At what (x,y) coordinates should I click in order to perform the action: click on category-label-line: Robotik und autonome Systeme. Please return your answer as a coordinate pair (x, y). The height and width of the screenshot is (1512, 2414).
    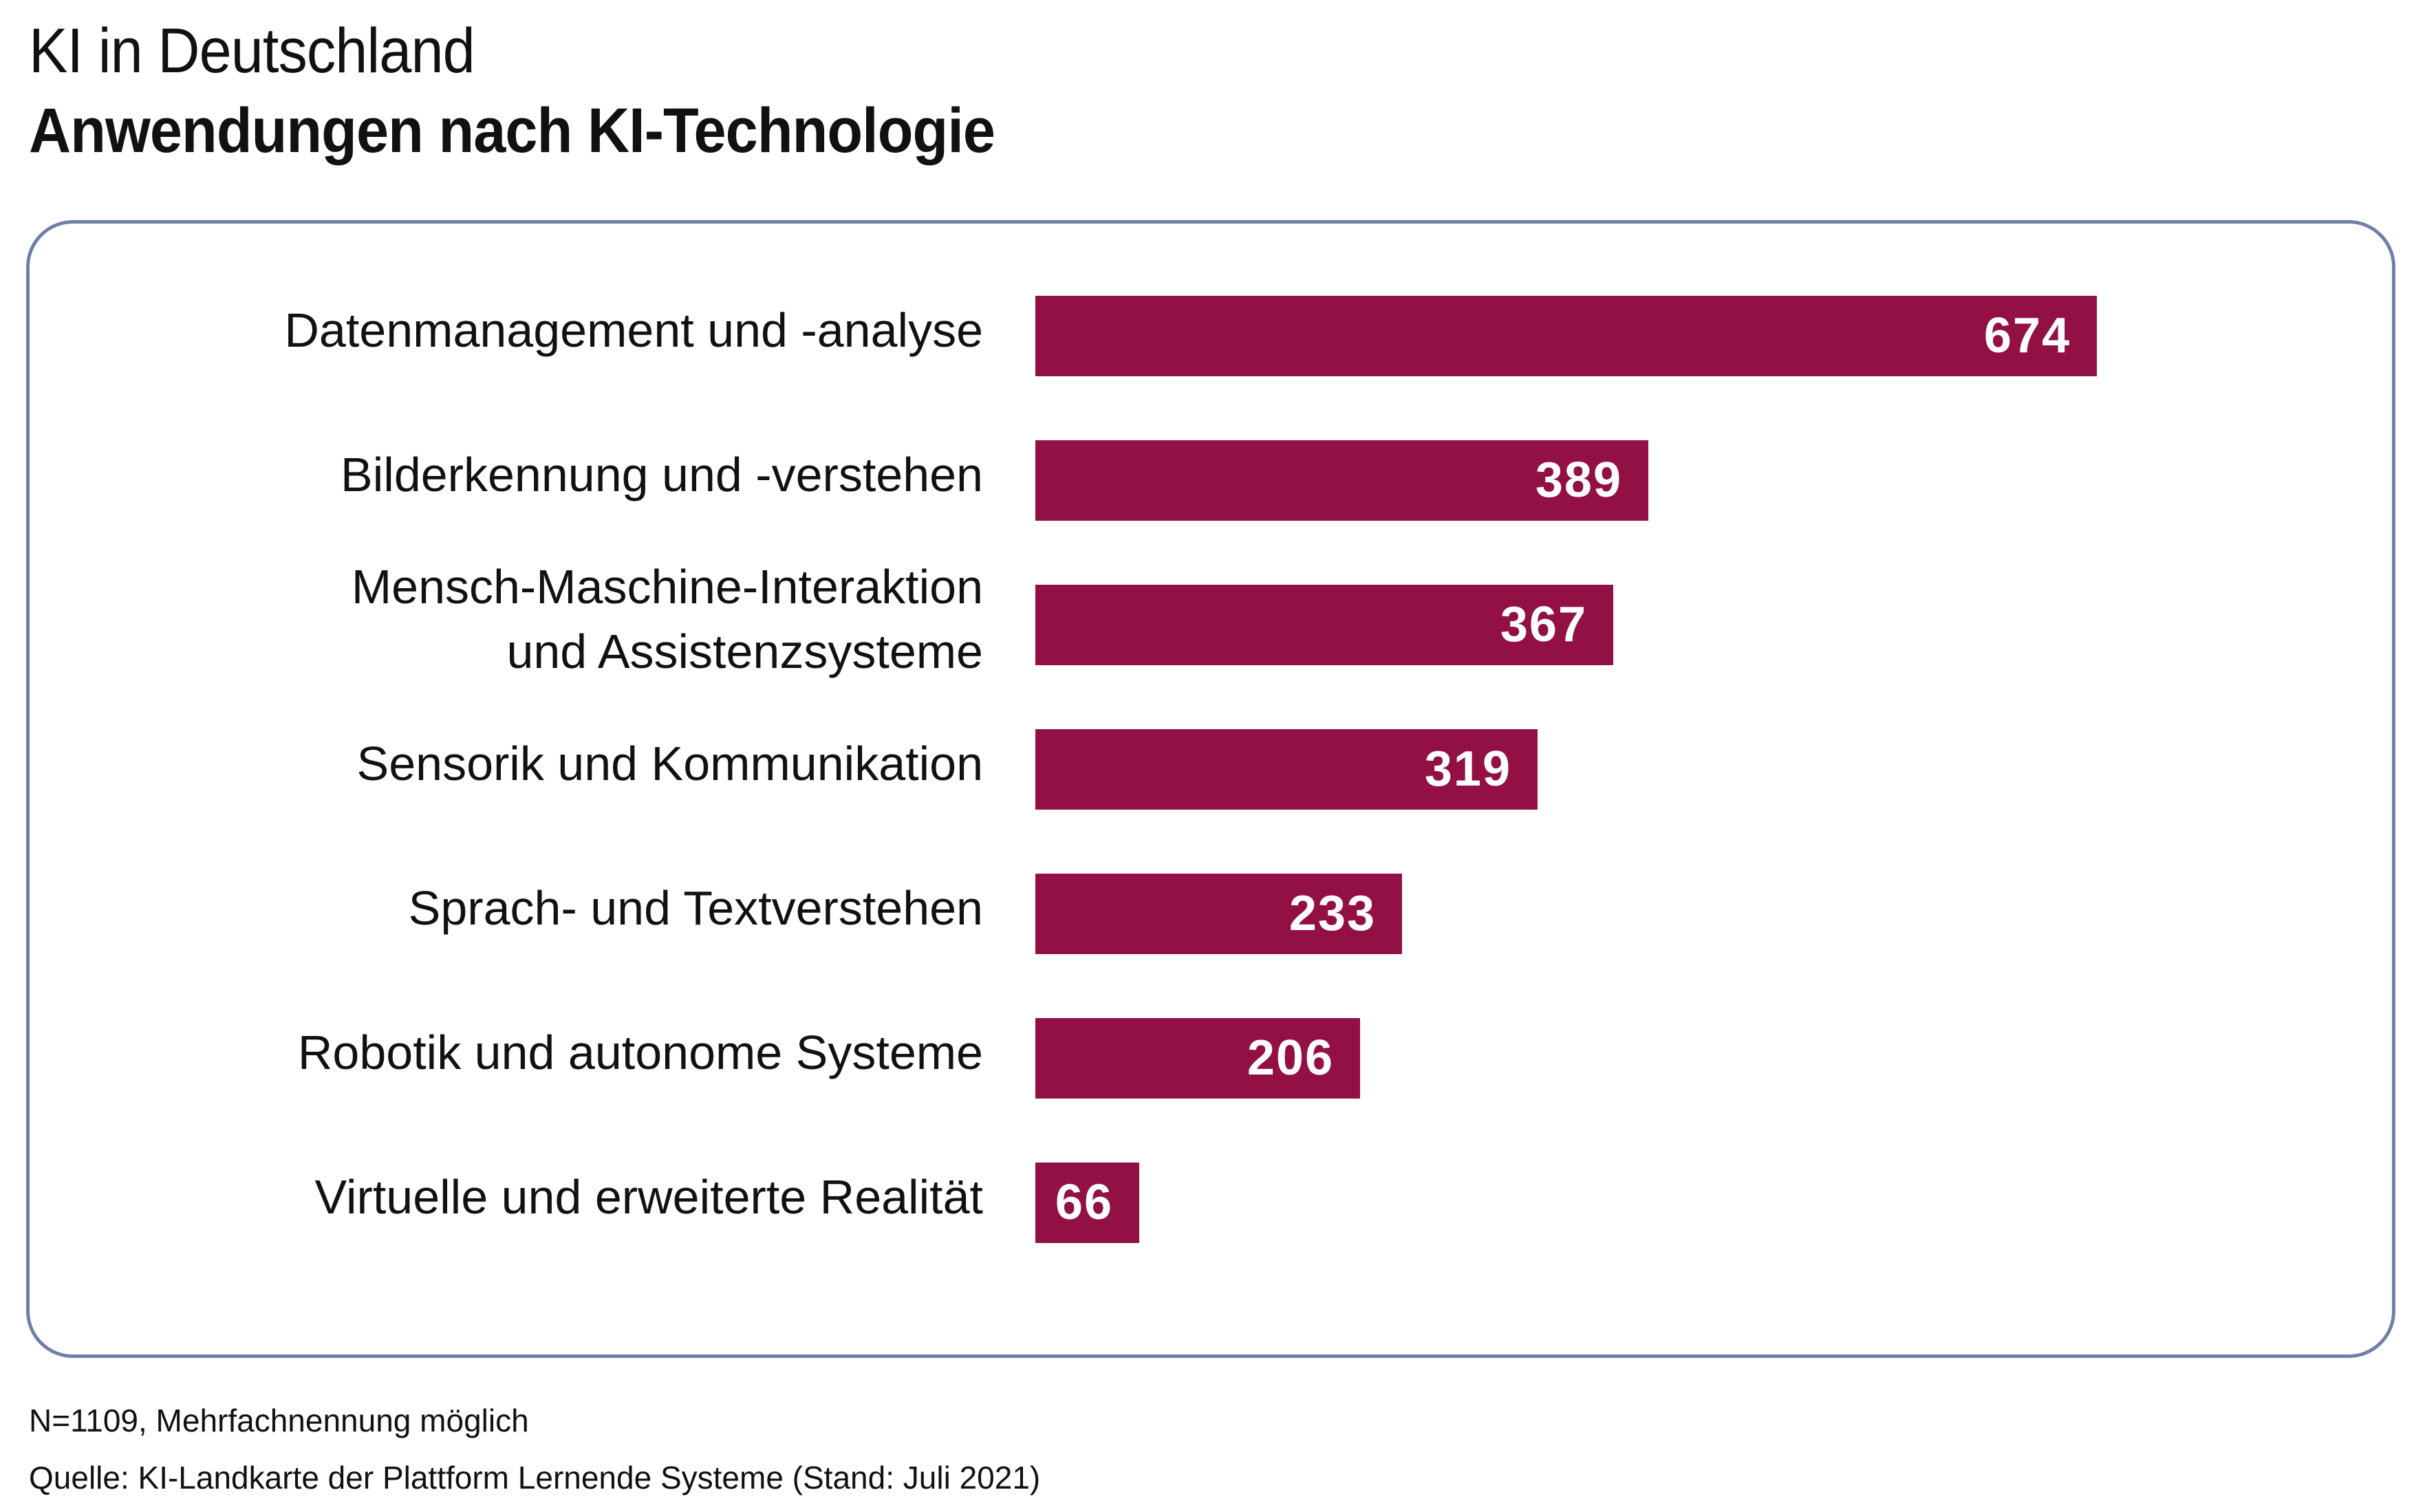
    Looking at the image, I should click on (640, 1052).